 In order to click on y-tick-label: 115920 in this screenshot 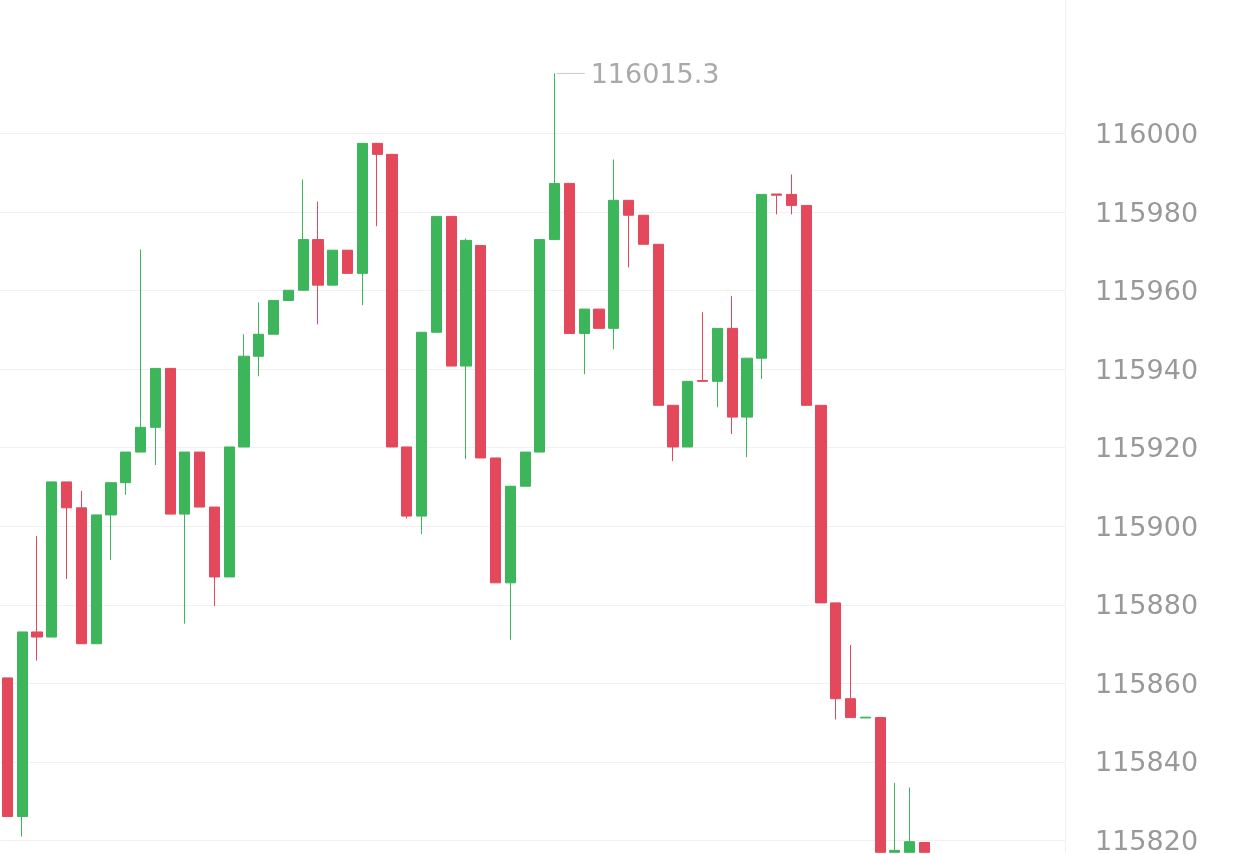, I will do `click(1147, 448)`.